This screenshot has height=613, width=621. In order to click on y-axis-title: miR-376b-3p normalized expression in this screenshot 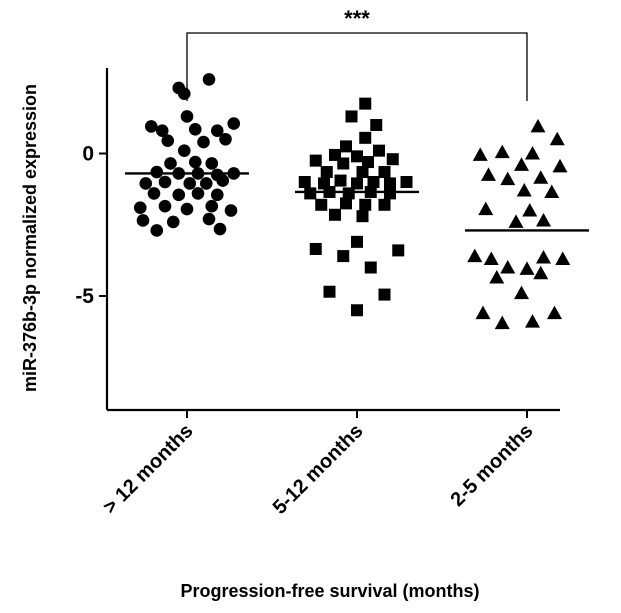, I will do `click(30, 238)`.